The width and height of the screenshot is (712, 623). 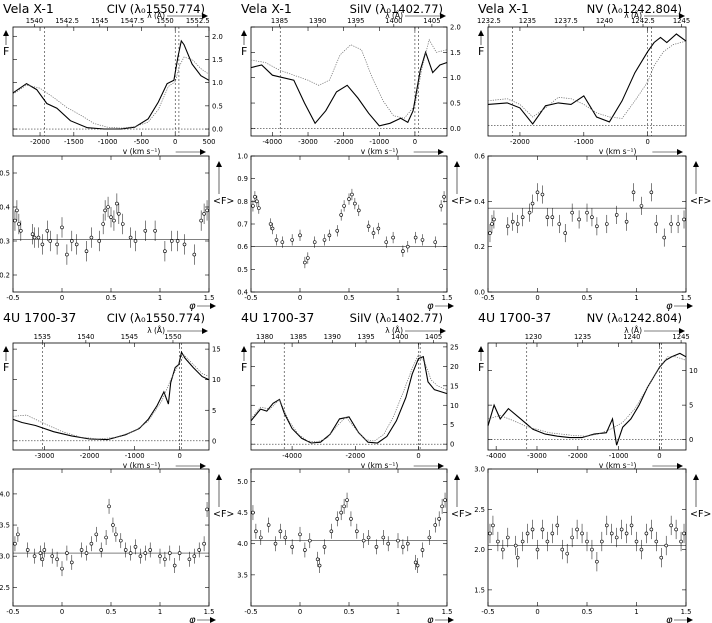 What do you see at coordinates (317, 21) in the screenshot?
I see `lambda-tick-label: 1390` at bounding box center [317, 21].